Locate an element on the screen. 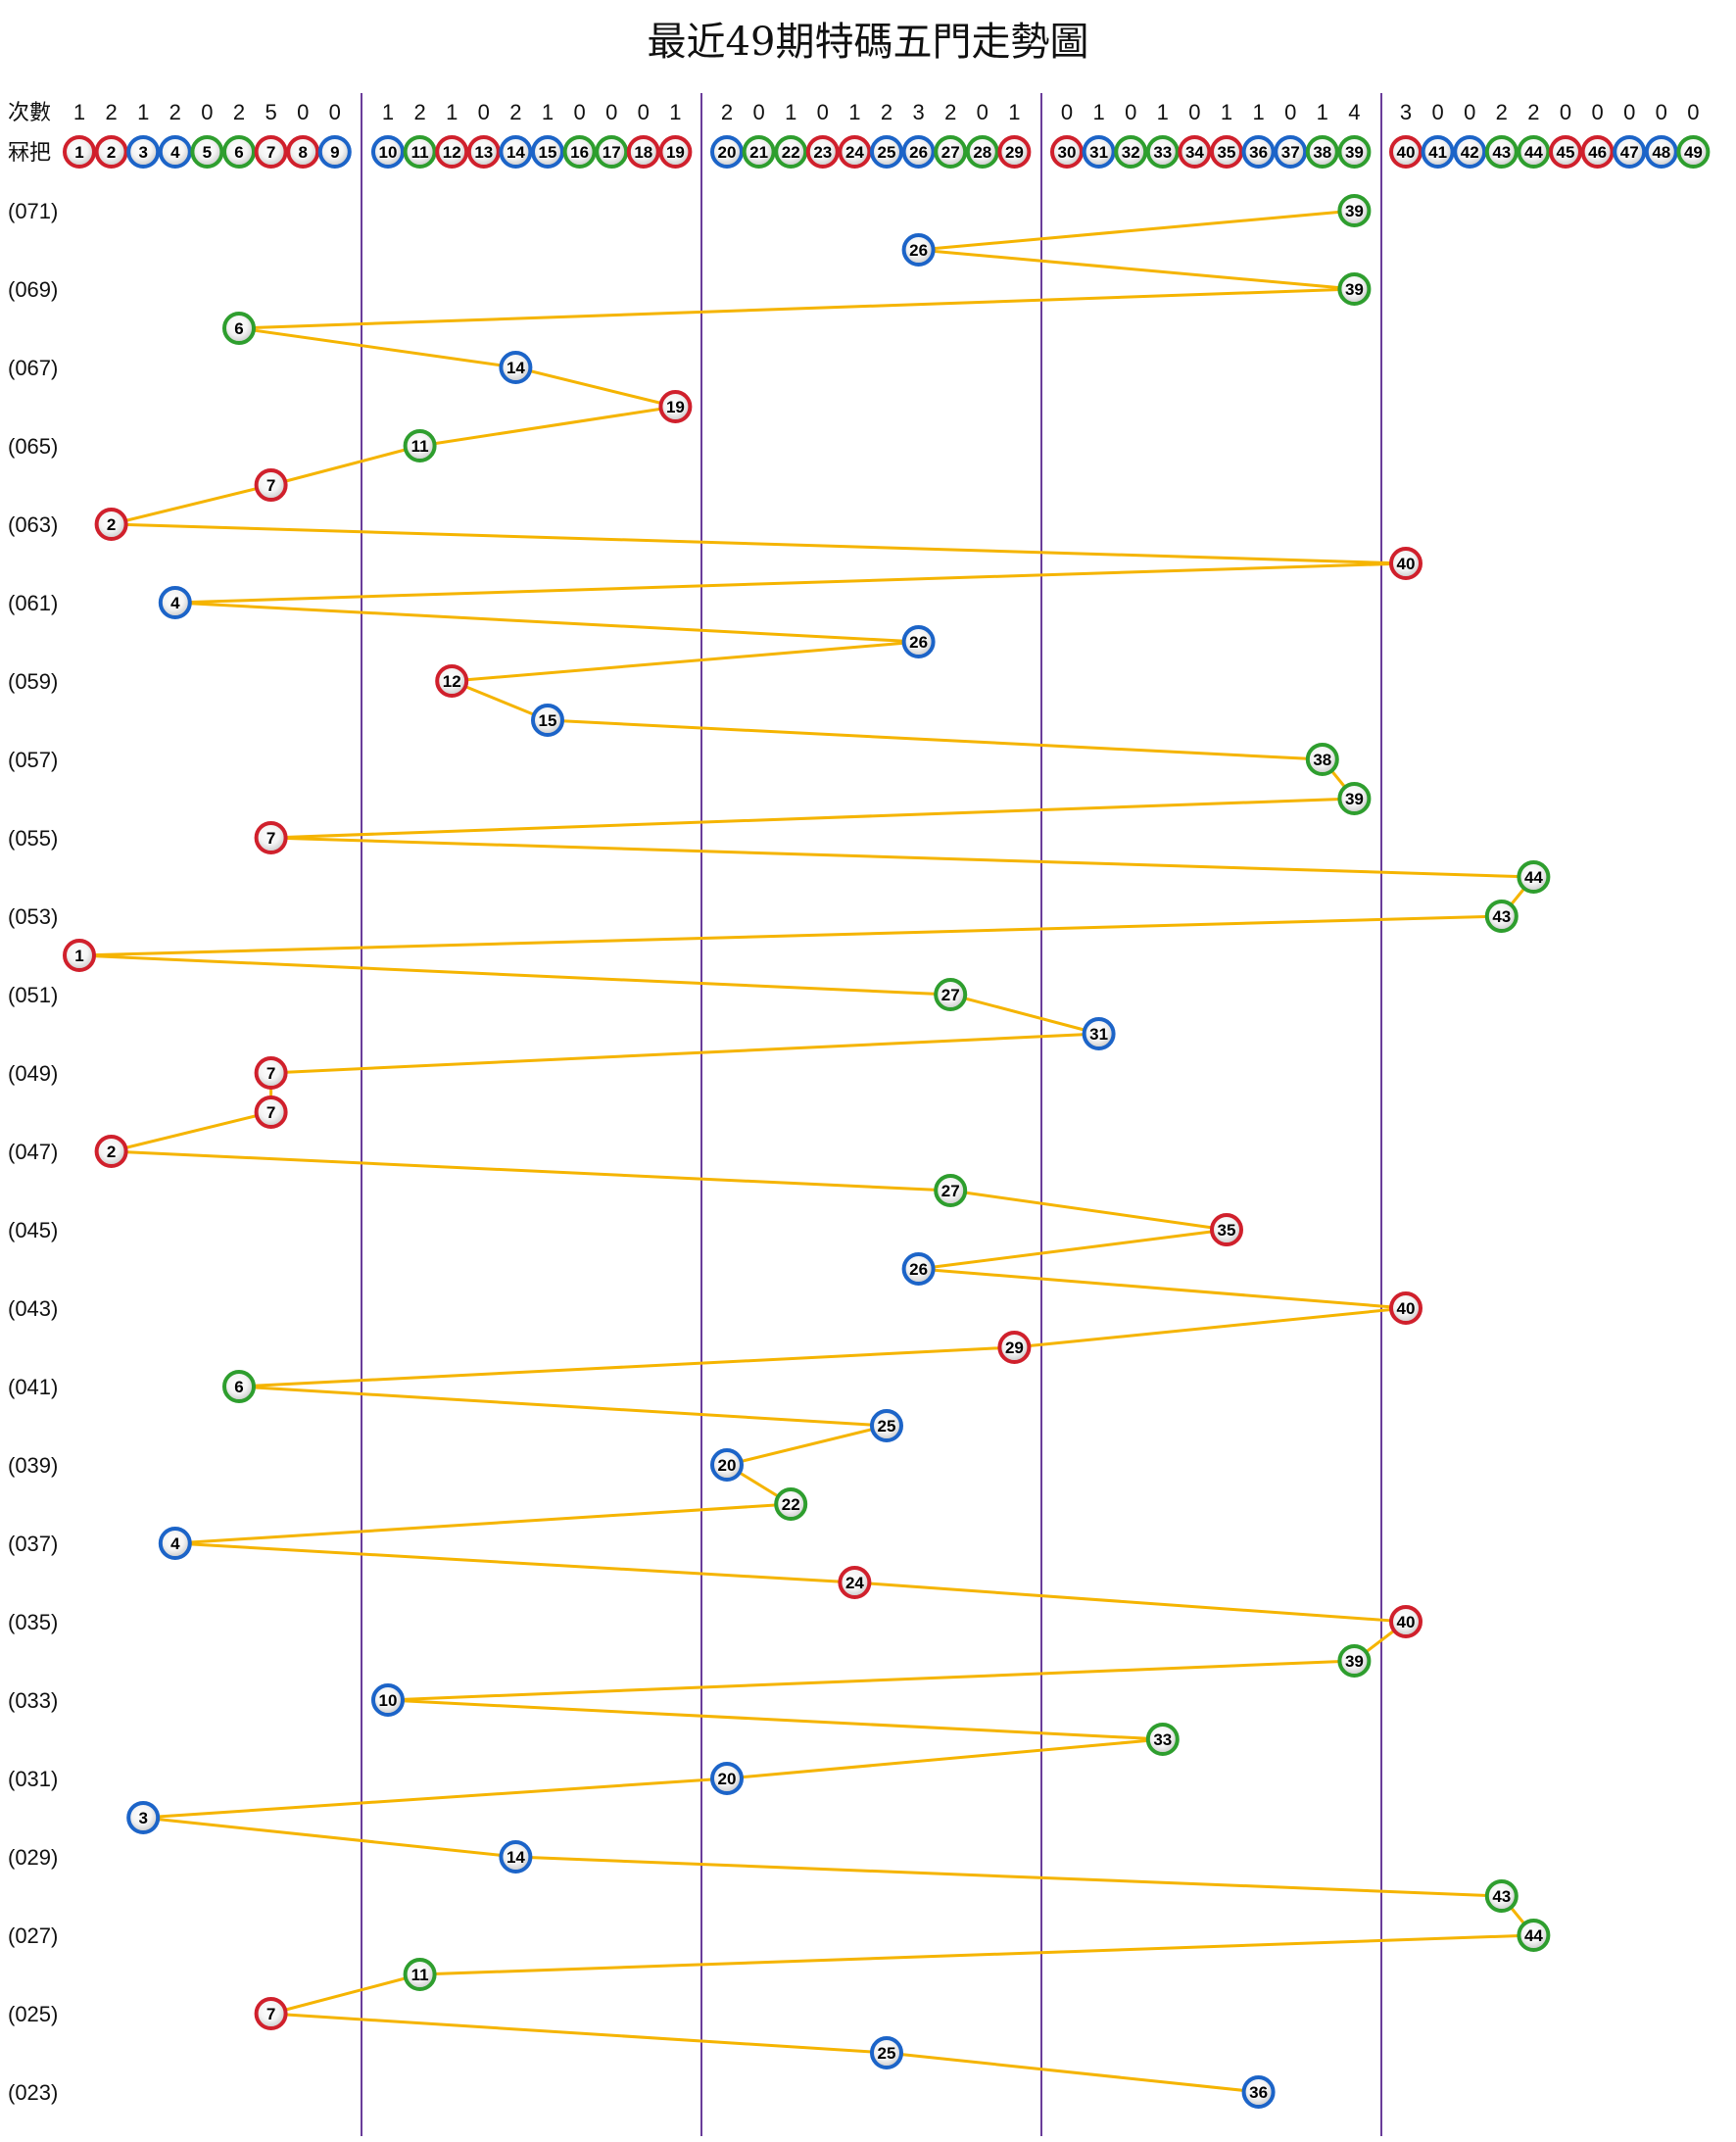 The height and width of the screenshot is (2142, 1736). draw-point: 14 is located at coordinates (516, 367).